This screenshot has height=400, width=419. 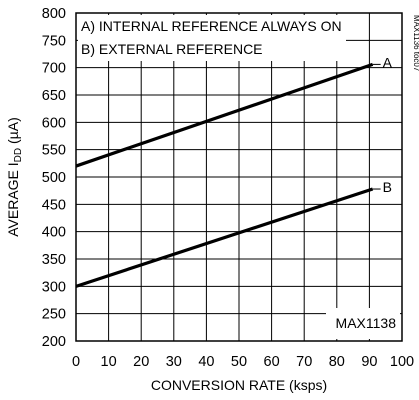 What do you see at coordinates (387, 187) in the screenshot?
I see `series-label-b: B` at bounding box center [387, 187].